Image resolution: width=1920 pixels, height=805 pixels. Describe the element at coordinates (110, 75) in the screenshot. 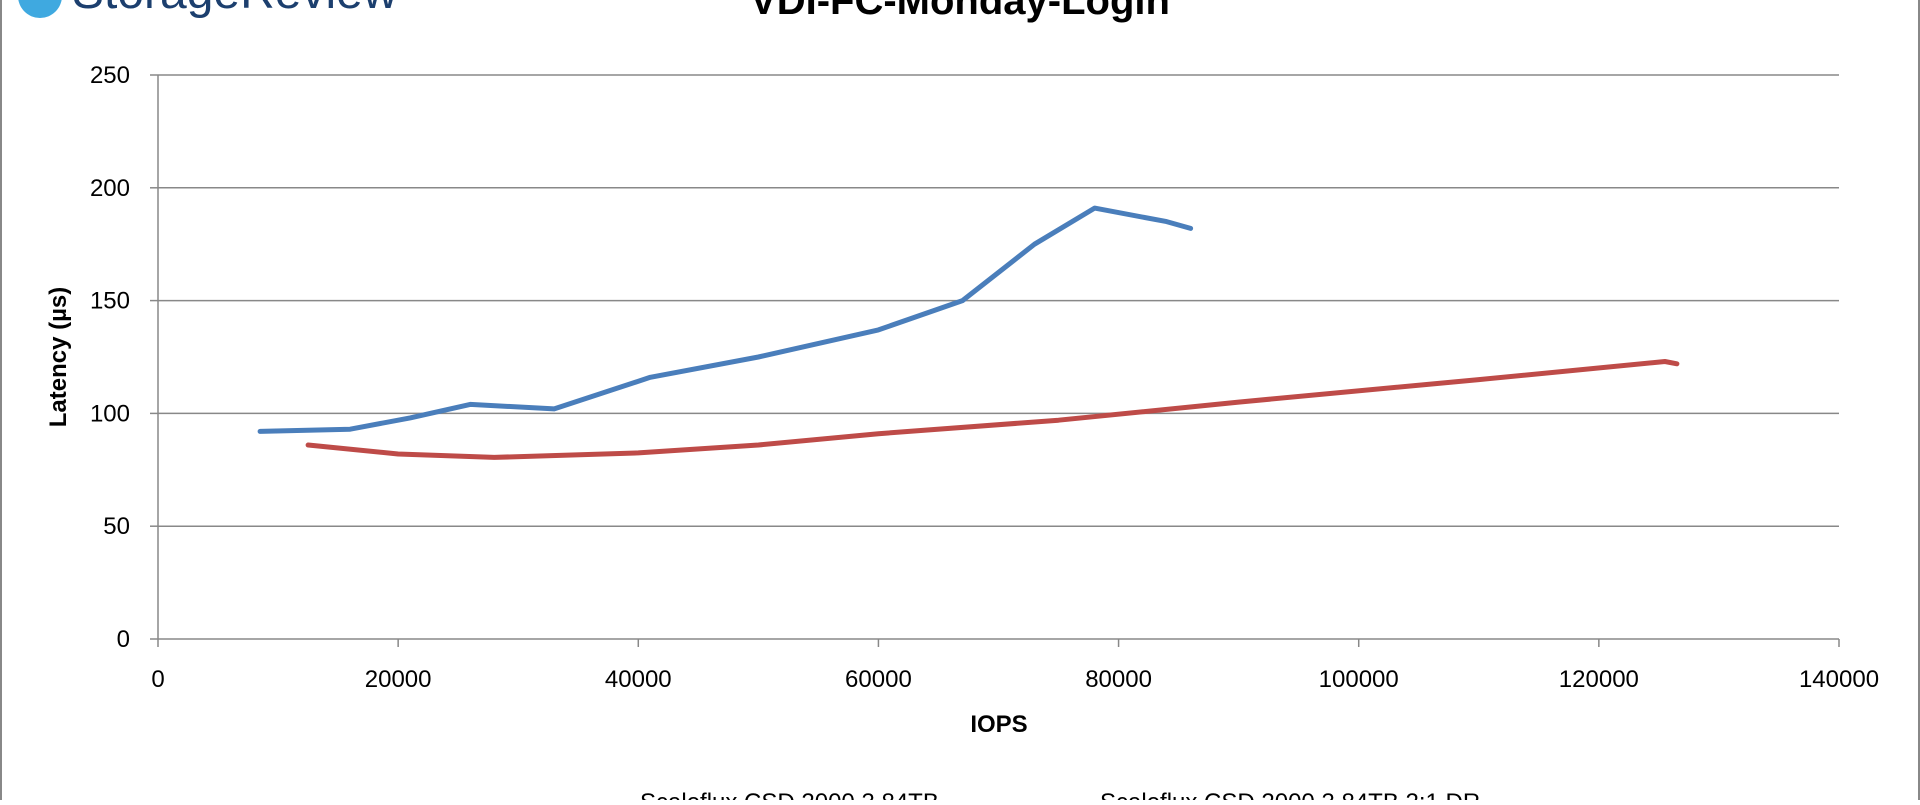

I see `y-tick-label: 250` at that location.